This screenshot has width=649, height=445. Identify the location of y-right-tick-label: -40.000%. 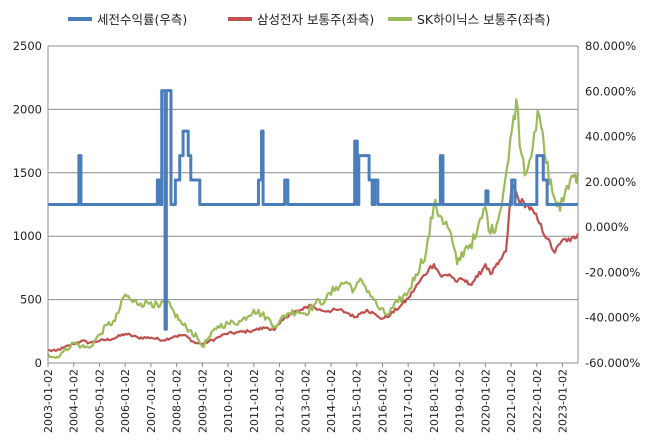
(612, 318).